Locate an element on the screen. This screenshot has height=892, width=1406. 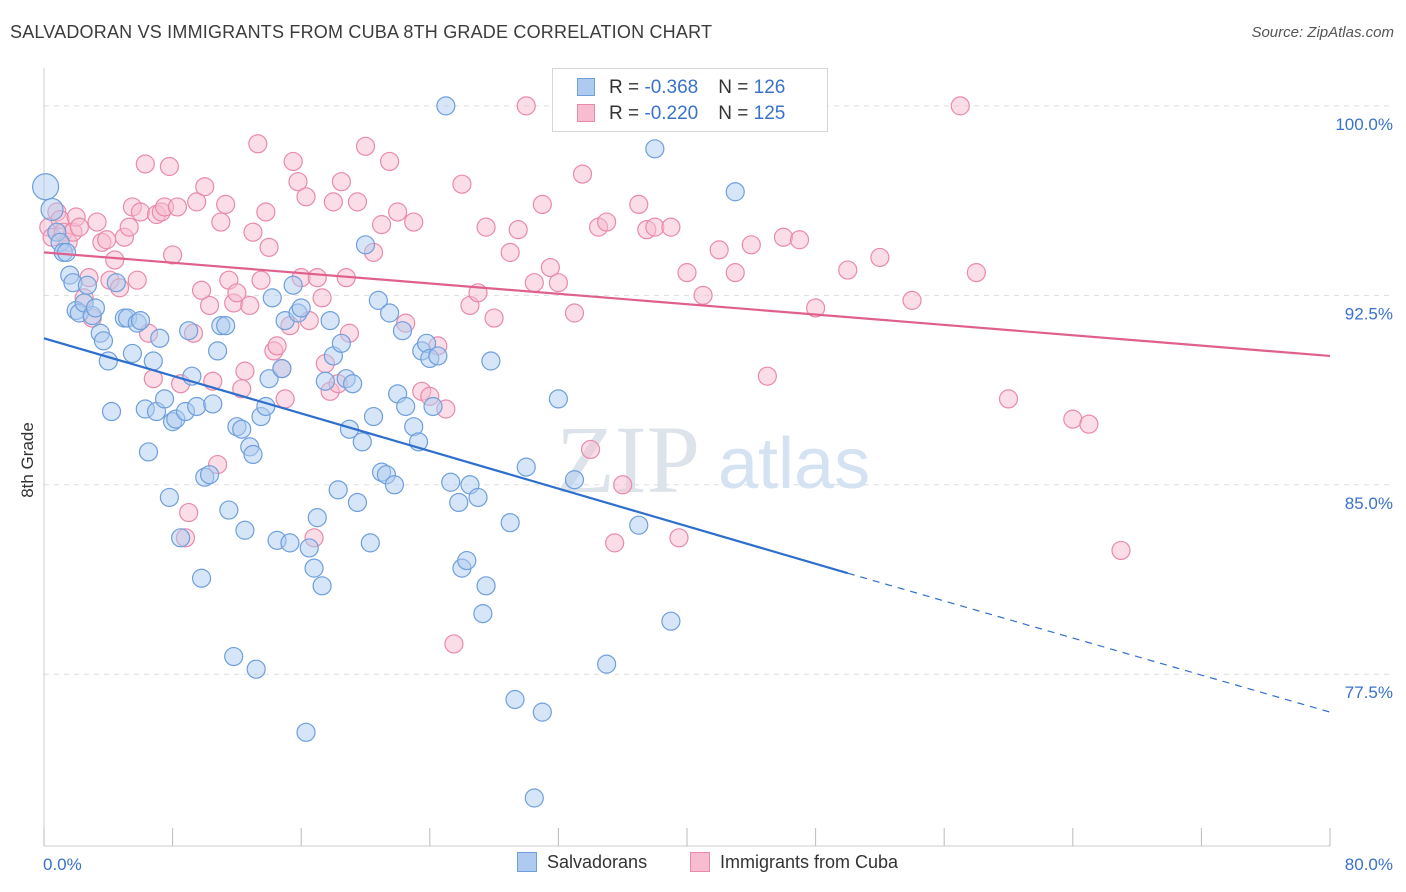
y-tick-label: 77.5% is located at coordinates (1369, 692).